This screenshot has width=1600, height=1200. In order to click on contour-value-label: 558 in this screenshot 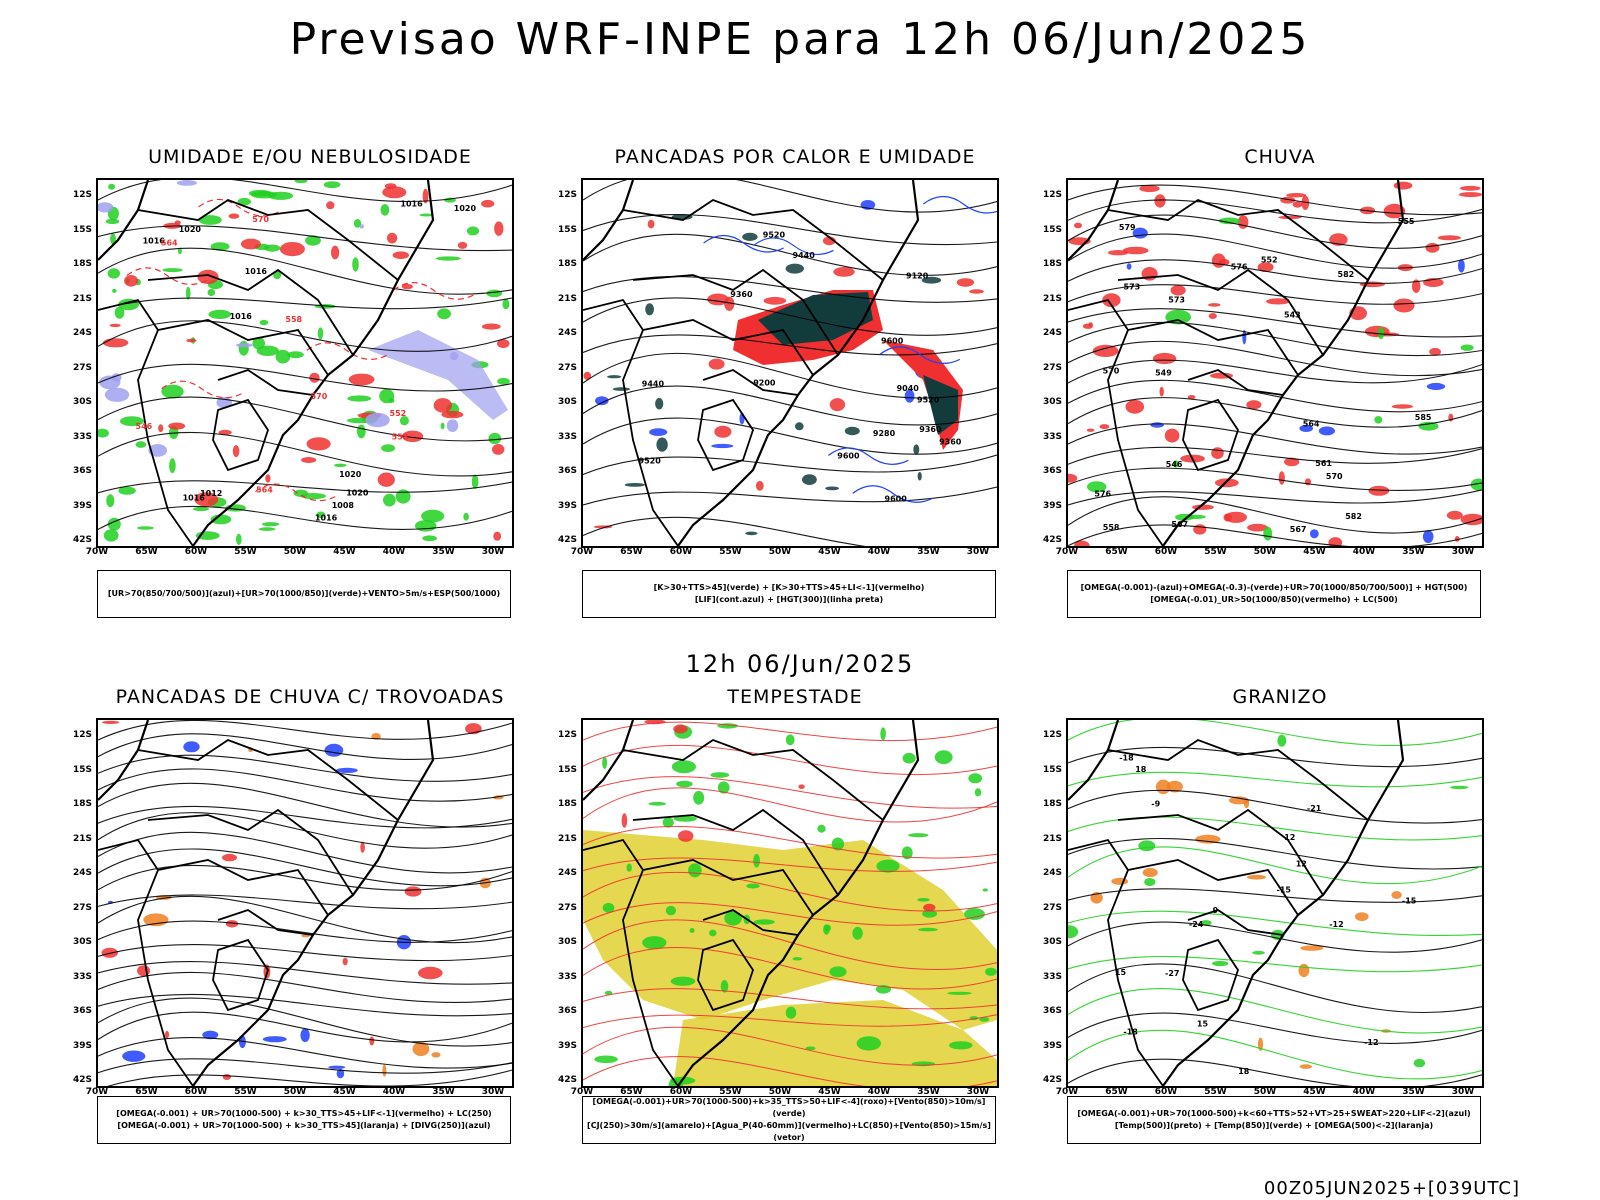, I will do `click(400, 437)`.